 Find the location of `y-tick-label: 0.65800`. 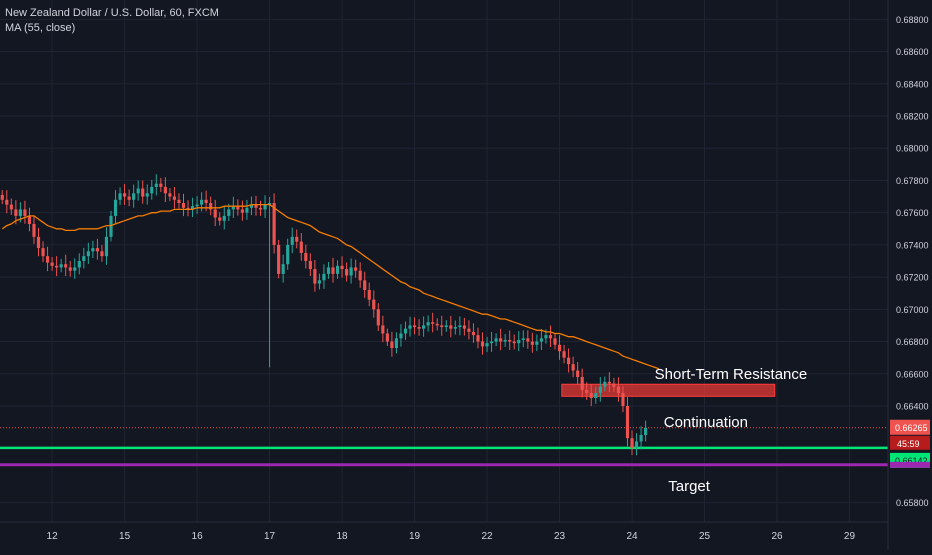

y-tick-label: 0.65800 is located at coordinates (912, 503).